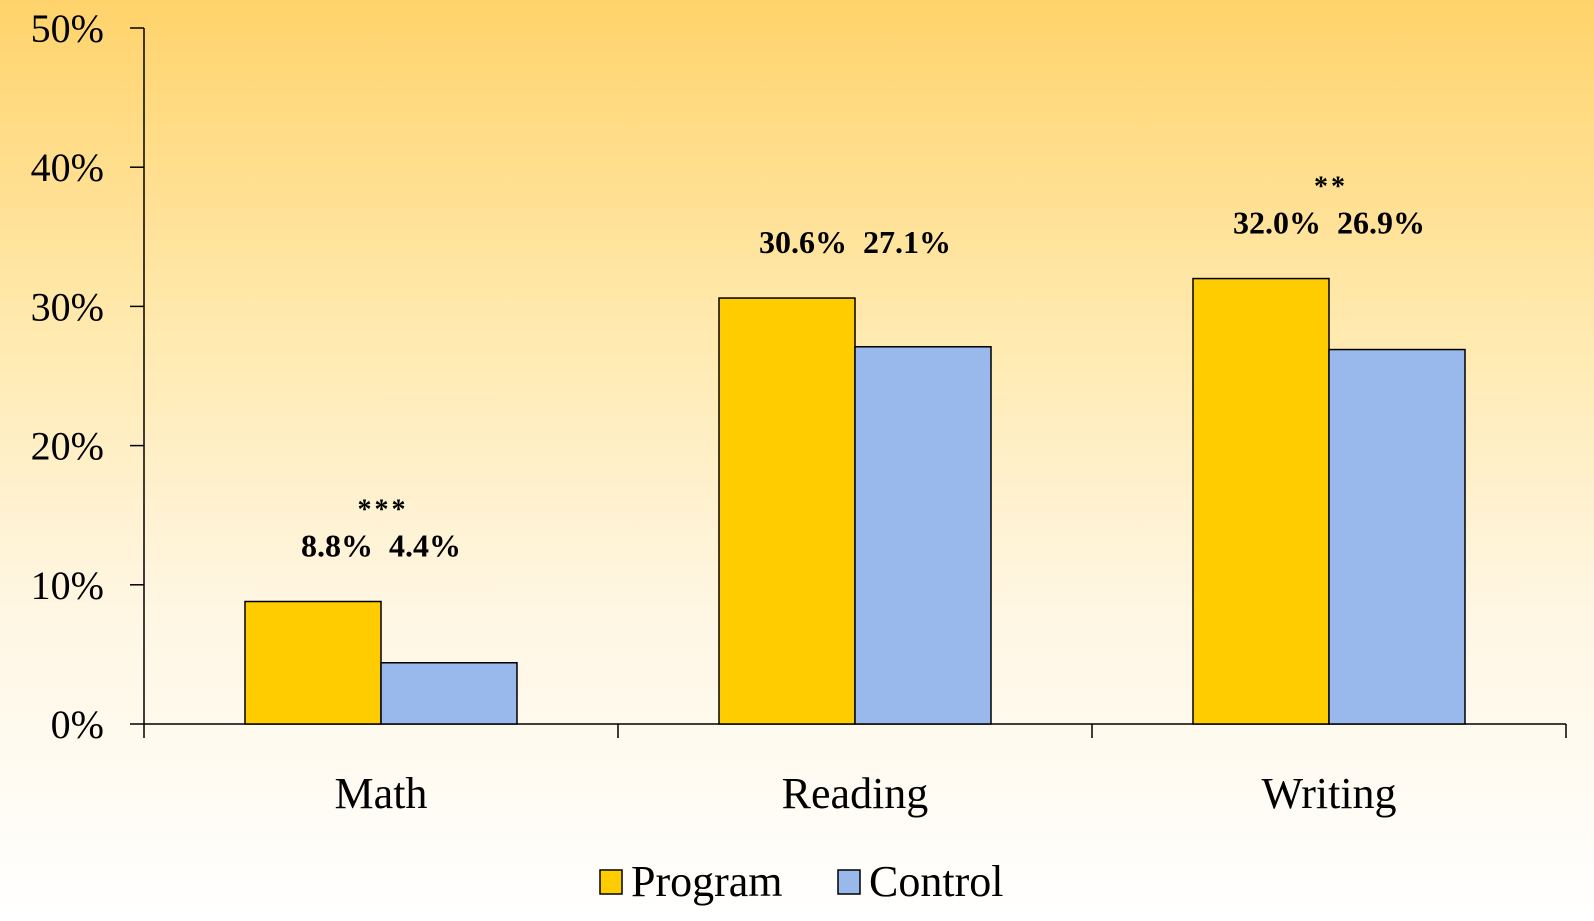  I want to click on y-tick-label: 40%, so click(67, 167).